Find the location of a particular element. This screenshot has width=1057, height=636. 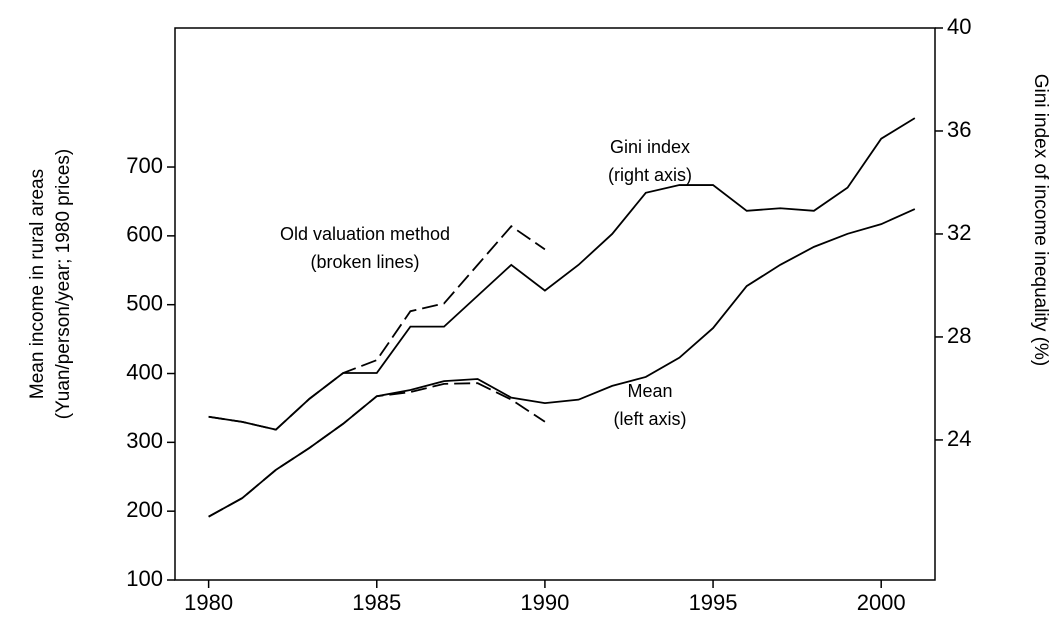

annotation: (right axis) is located at coordinates (650, 175).